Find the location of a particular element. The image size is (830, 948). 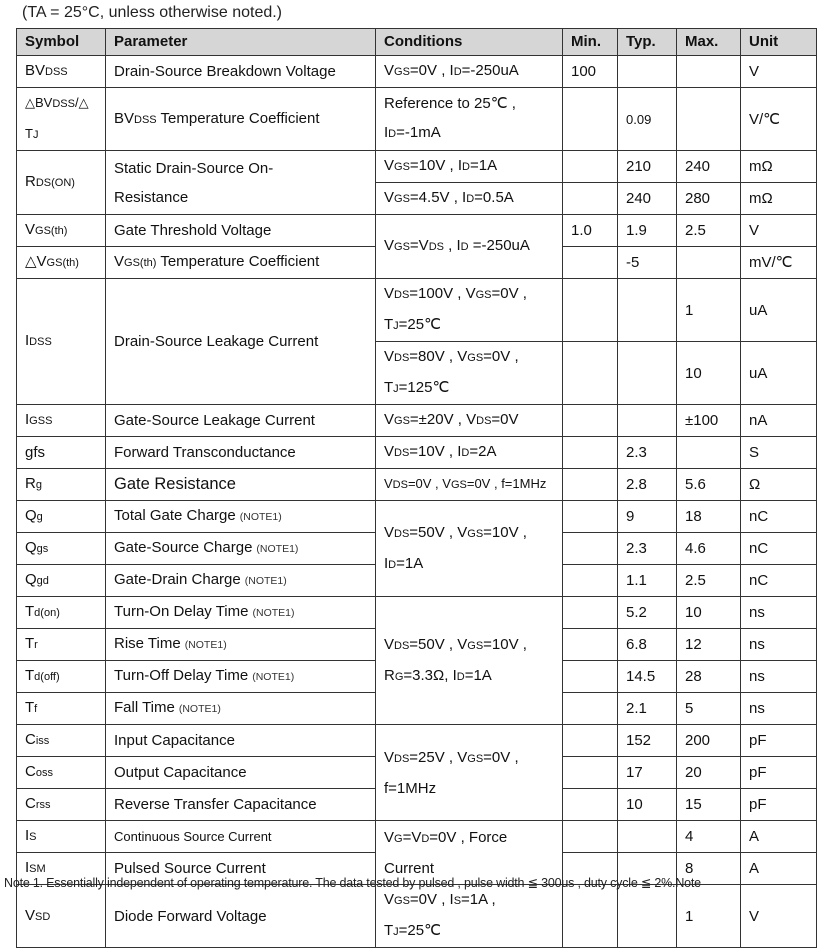

cell-text: =-250uA is located at coordinates (499, 245).